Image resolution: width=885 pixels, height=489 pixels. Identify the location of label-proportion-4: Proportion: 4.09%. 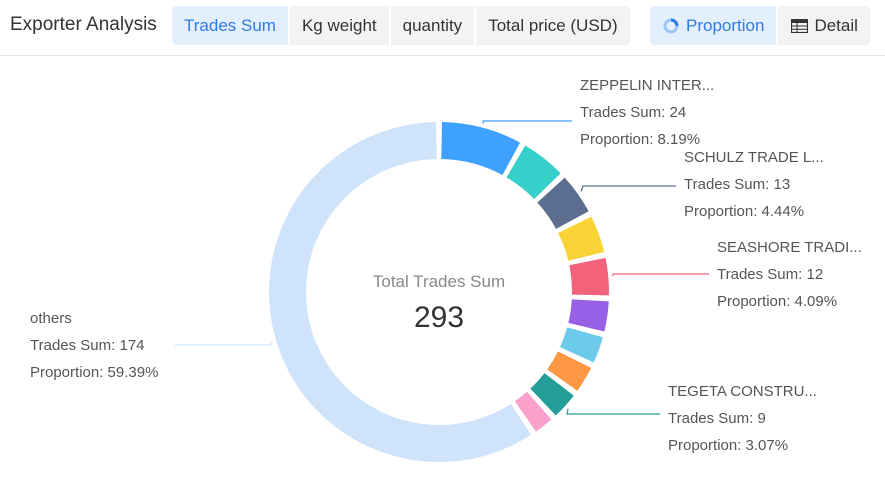
(777, 301).